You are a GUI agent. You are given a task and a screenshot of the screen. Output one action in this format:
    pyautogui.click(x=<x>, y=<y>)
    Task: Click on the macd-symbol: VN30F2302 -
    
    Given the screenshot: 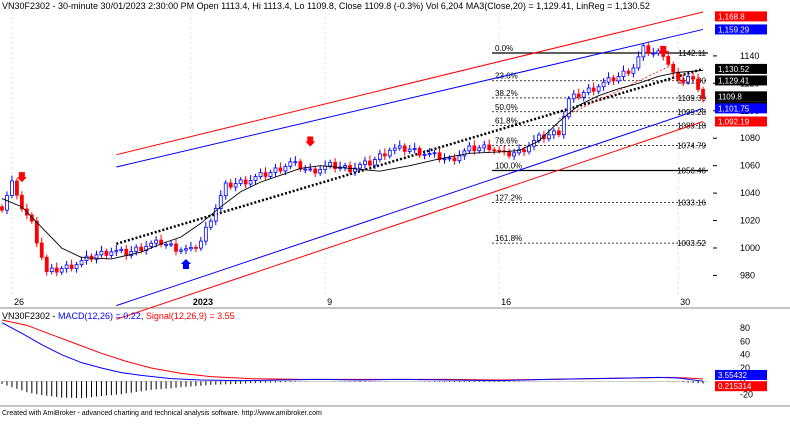 What is the action you would take?
    pyautogui.click(x=30, y=316)
    